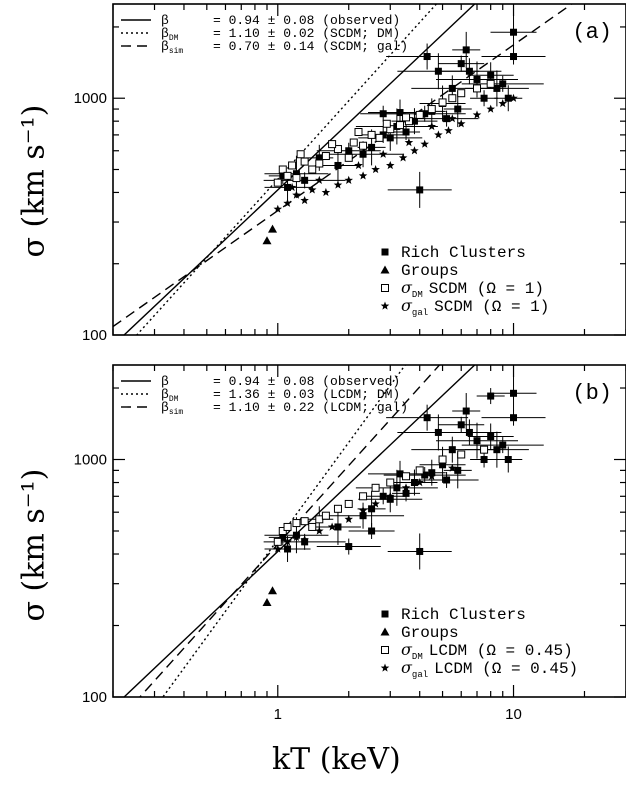 Image resolution: width=626 pixels, height=788 pixels. Describe the element at coordinates (463, 253) in the screenshot. I see `legend-text: Rich Clusters` at that location.